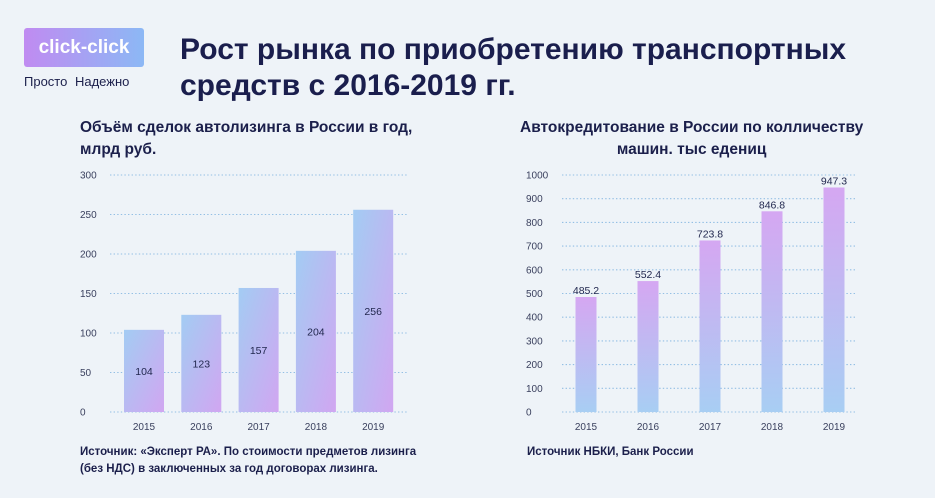  I want to click on data-label-2017: 157, so click(259, 351).